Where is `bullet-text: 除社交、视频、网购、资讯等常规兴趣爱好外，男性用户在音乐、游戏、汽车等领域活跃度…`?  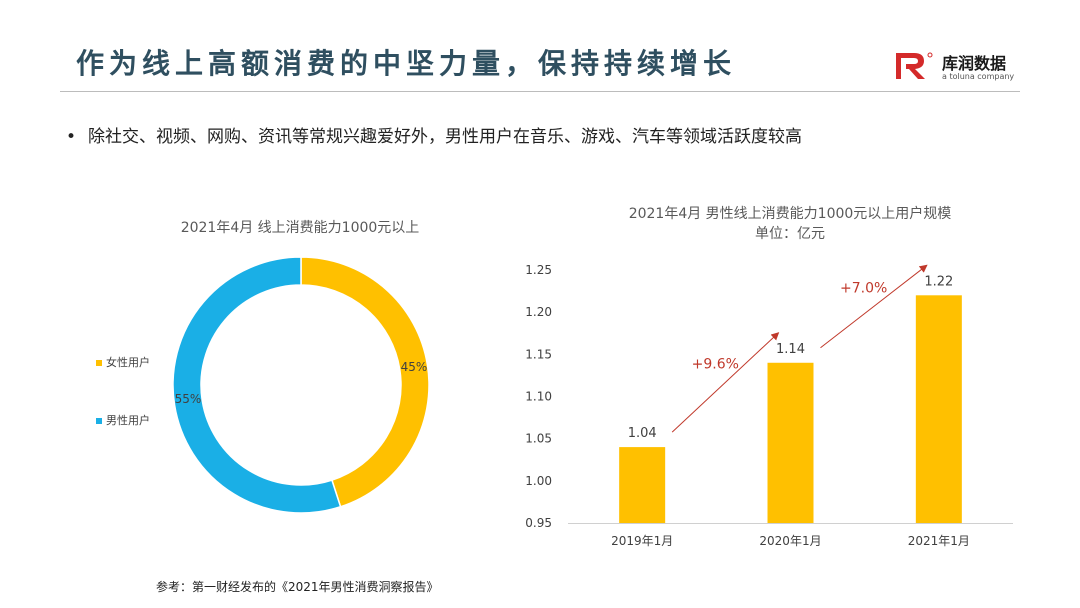
bullet-text: 除社交、视频、网购、资讯等常规兴趣爱好外，男性用户在音乐、游戏、汽车等领域活跃度… is located at coordinates (445, 137).